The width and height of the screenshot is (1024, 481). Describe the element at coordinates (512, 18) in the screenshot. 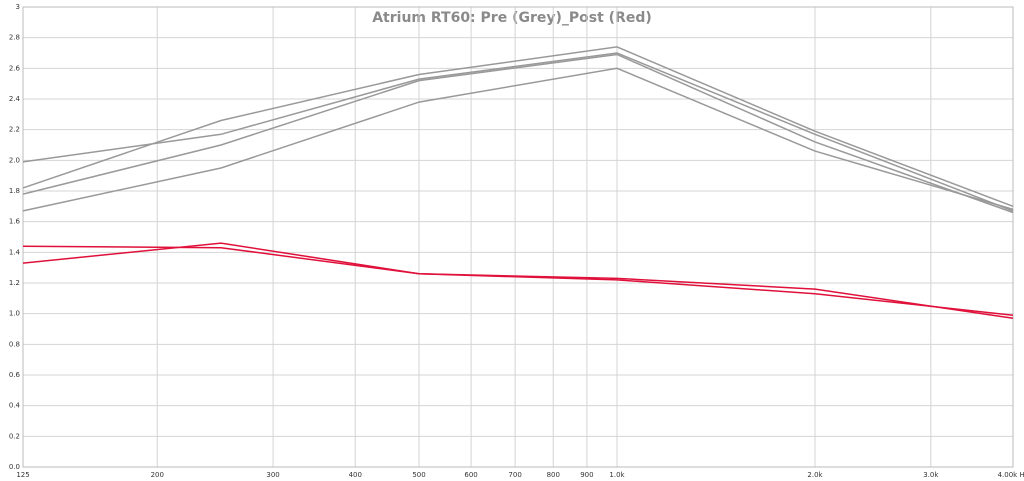

I see `chart-title: Atrium RT60: Pre (Grey)_Post (Red)` at that location.